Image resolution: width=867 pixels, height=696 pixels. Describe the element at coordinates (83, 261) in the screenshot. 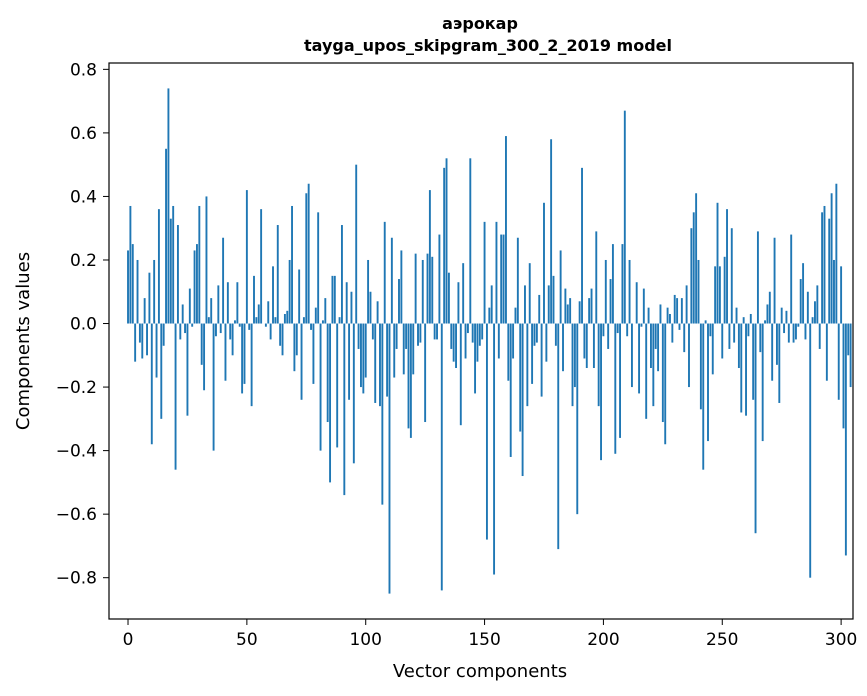

I see `y-tick-label: 0.2` at that location.